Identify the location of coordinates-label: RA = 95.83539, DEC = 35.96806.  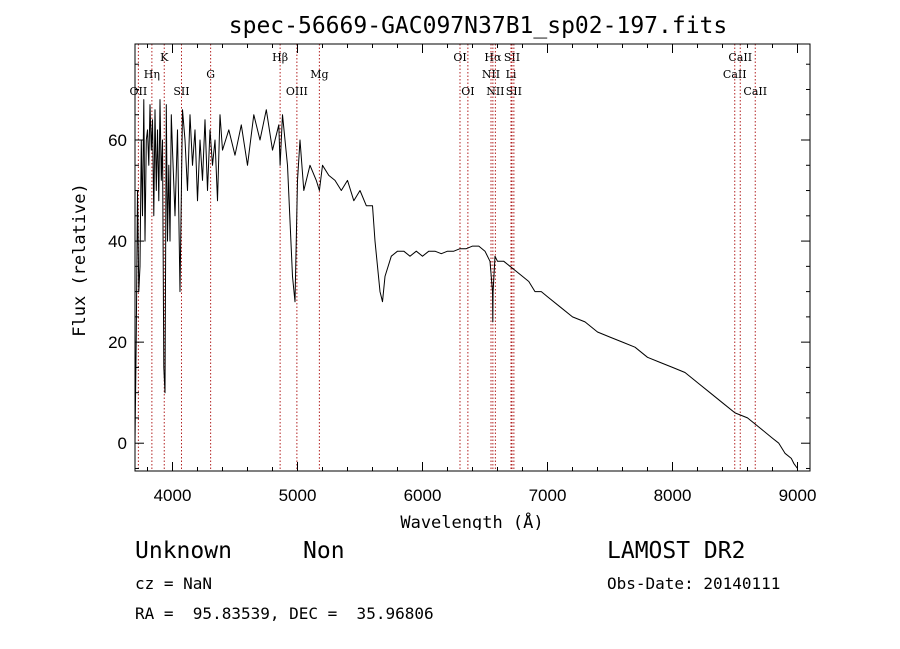
(284, 613).